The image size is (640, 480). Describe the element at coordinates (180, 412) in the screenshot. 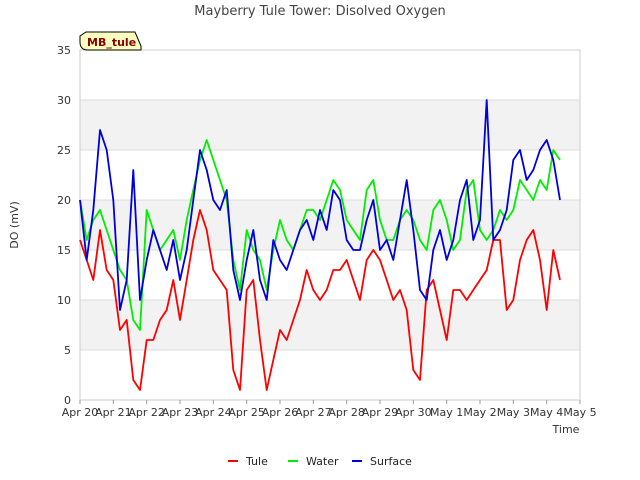

I see `x-tick-label: Apr 23` at that location.